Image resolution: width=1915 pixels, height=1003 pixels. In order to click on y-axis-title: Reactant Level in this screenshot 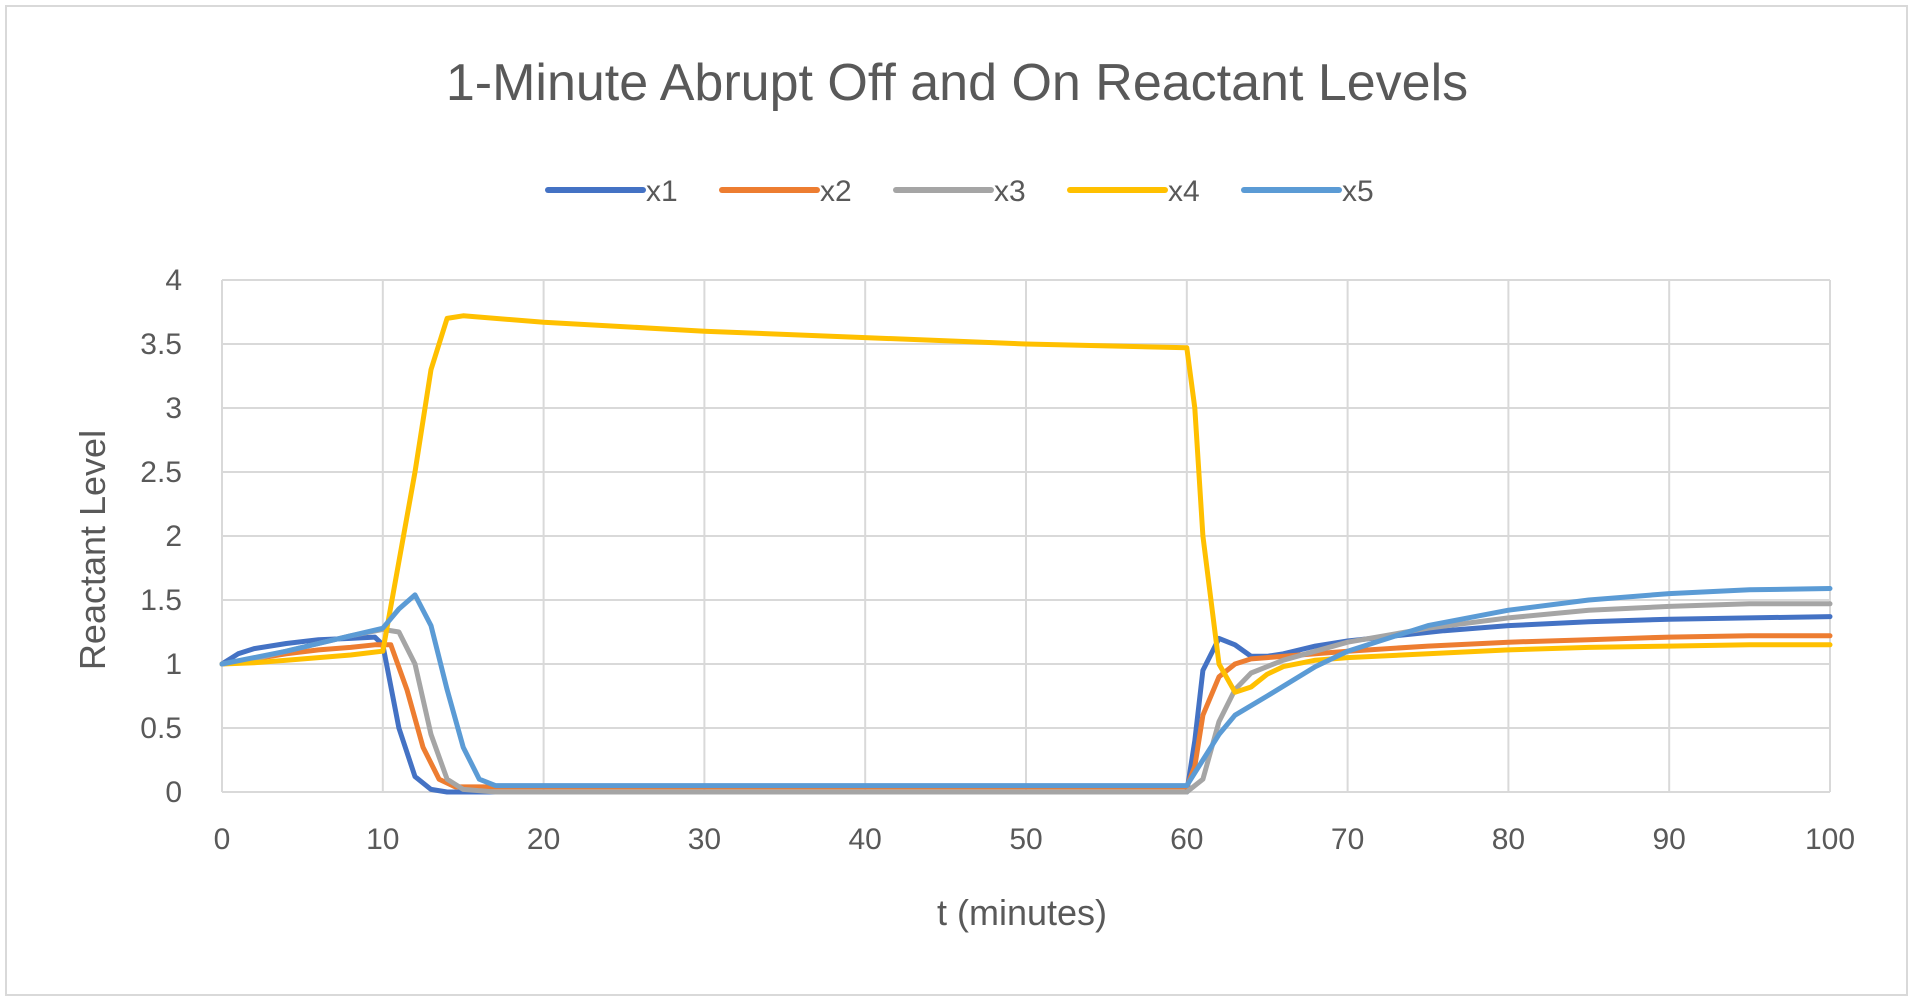, I will do `click(92, 550)`.